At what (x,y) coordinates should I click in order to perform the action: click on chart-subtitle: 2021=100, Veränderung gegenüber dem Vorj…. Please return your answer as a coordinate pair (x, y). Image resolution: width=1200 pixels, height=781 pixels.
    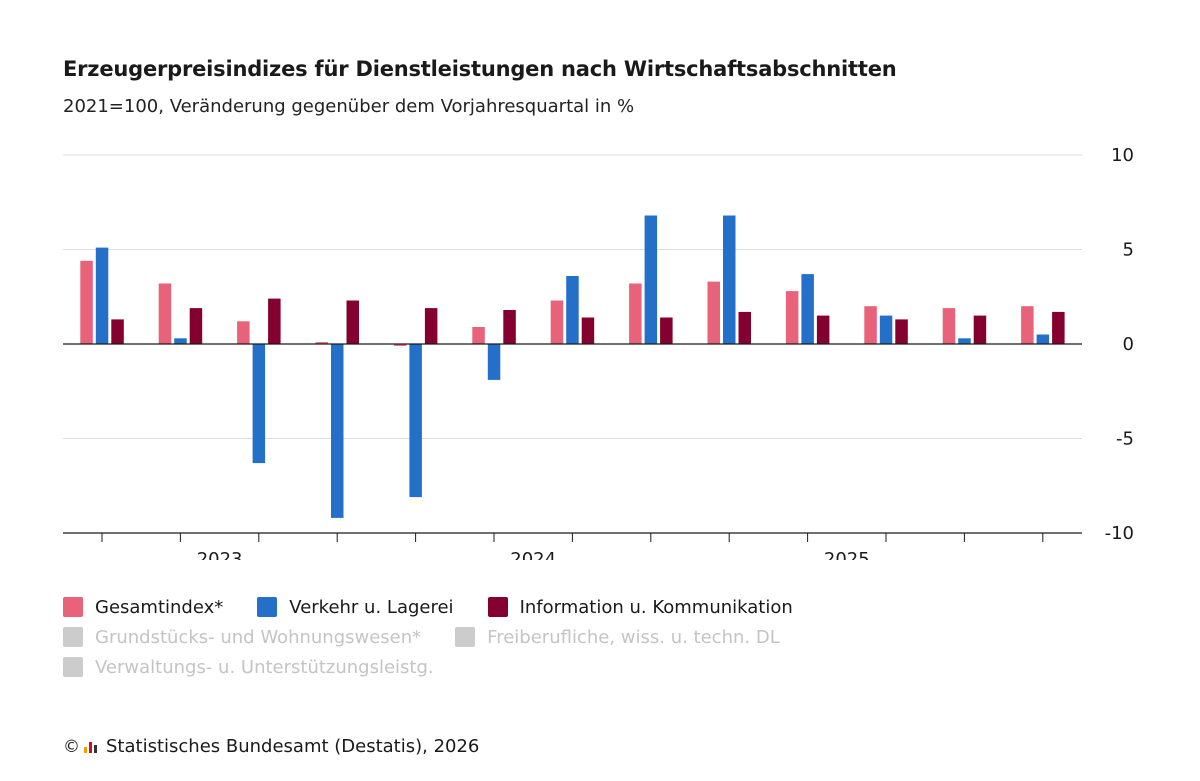
    Looking at the image, I should click on (349, 106).